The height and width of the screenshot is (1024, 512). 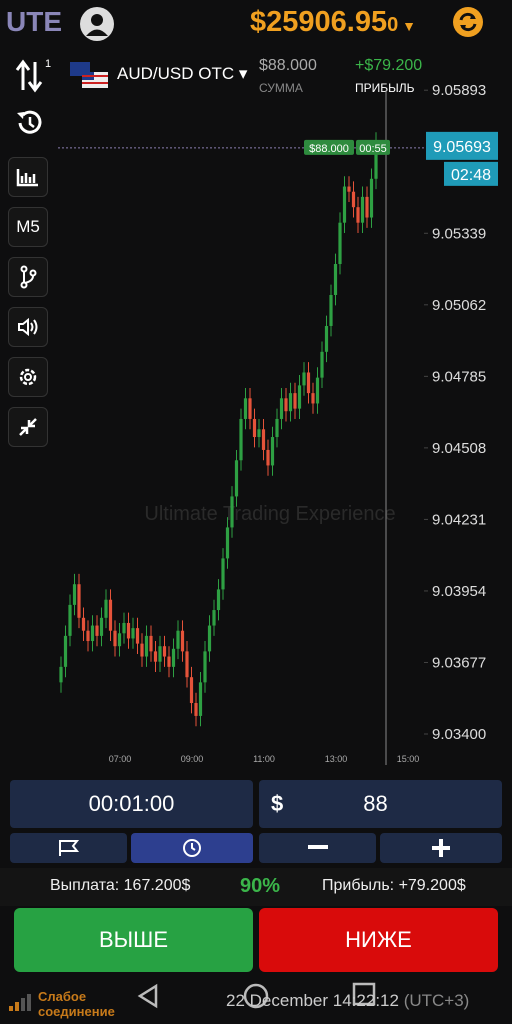 What do you see at coordinates (441, 848) in the screenshot?
I see `plus-button` at bounding box center [441, 848].